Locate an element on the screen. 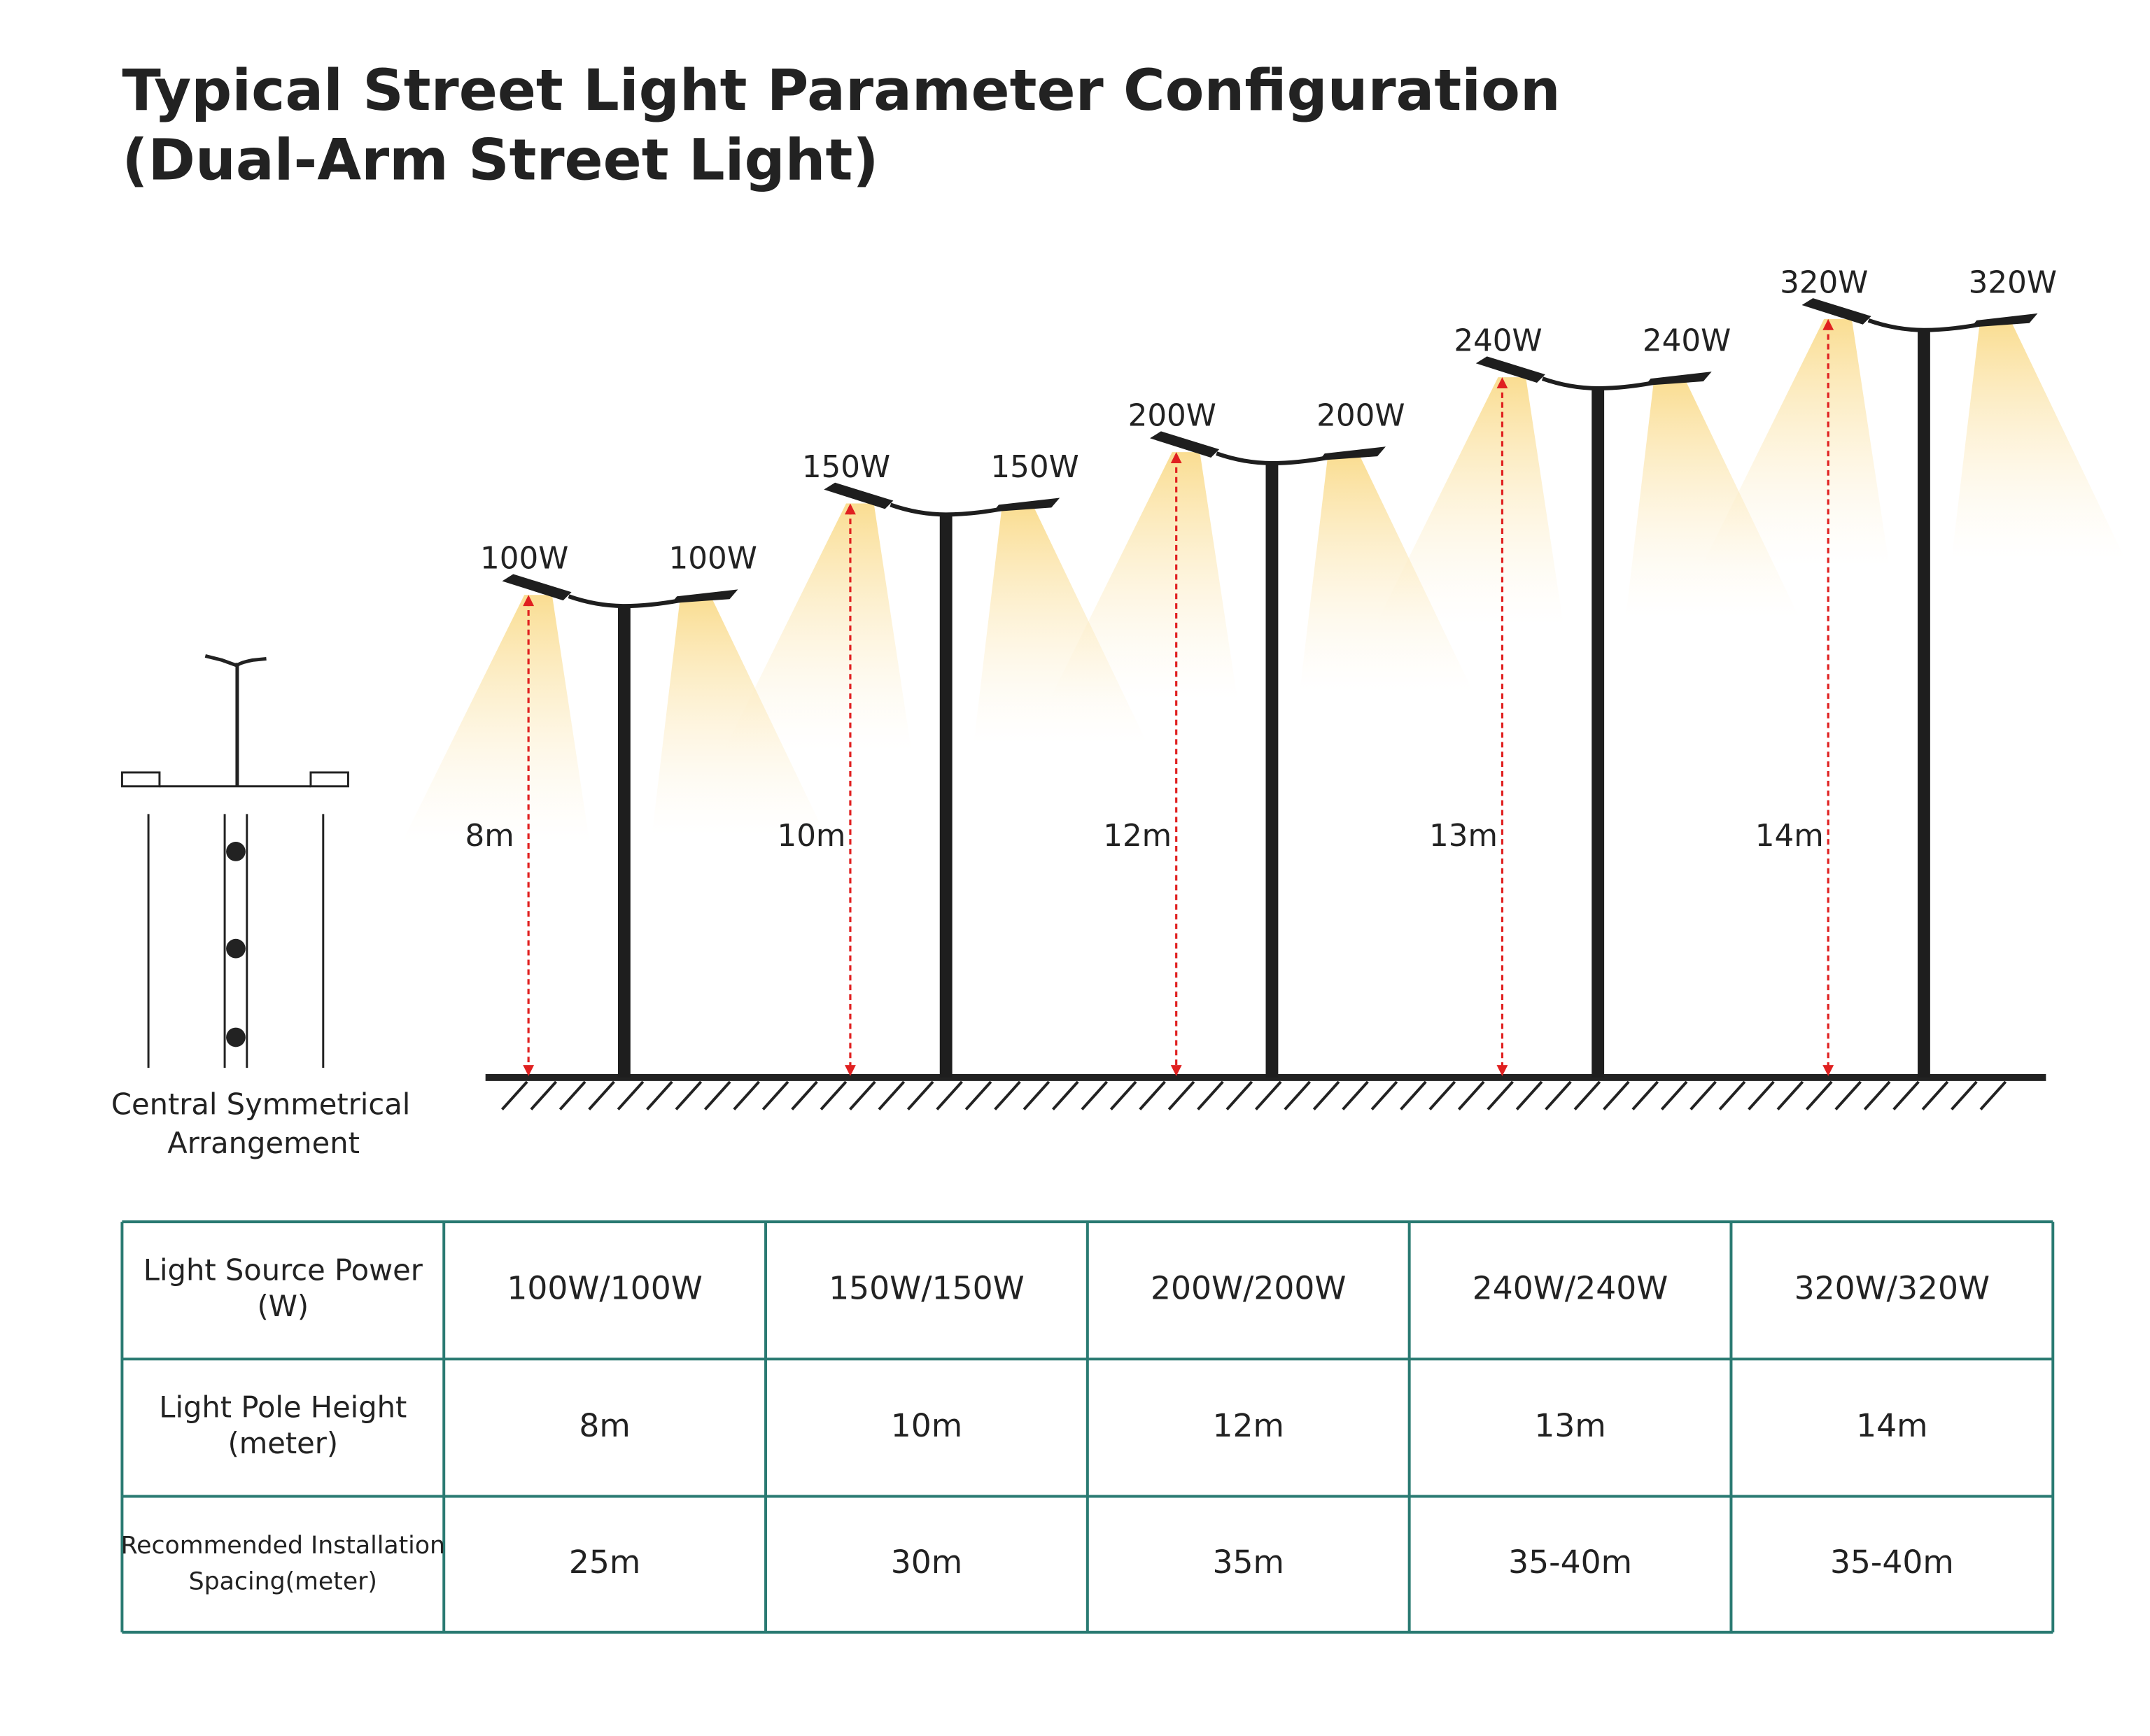  table-cell: 14m is located at coordinates (1891, 1425).